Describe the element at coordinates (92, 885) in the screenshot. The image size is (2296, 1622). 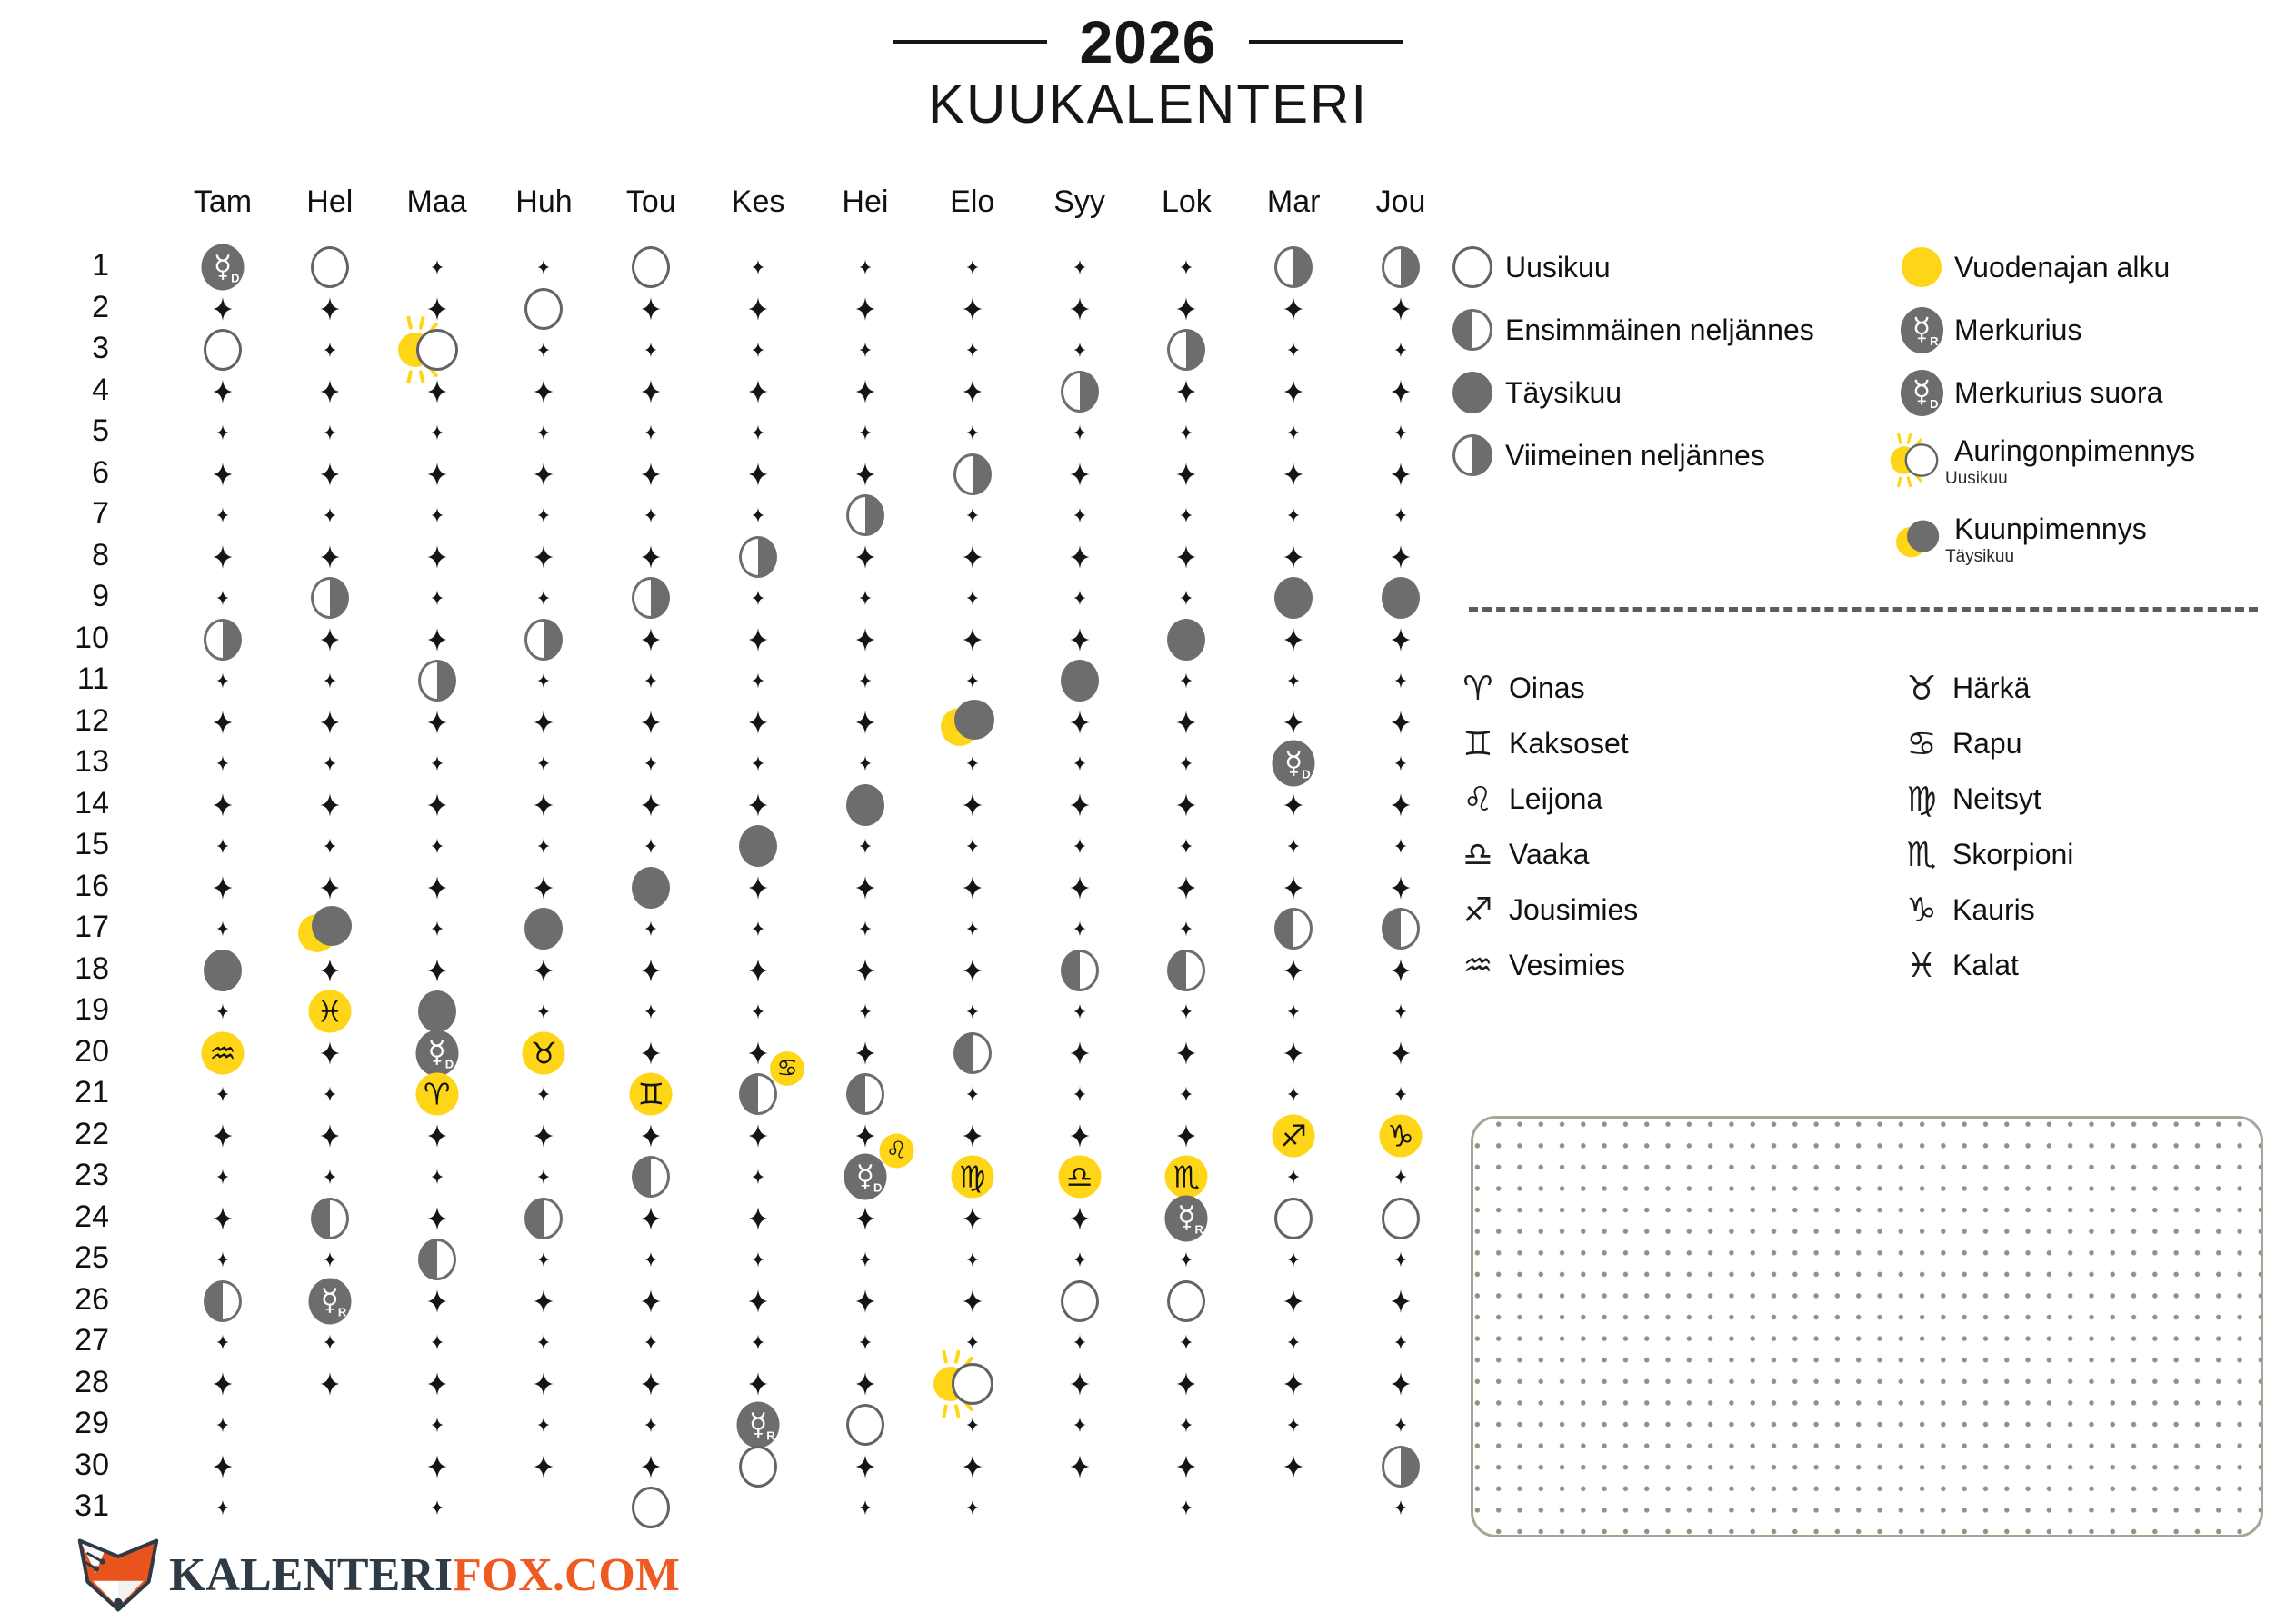
I see `row-number-16: 16` at that location.